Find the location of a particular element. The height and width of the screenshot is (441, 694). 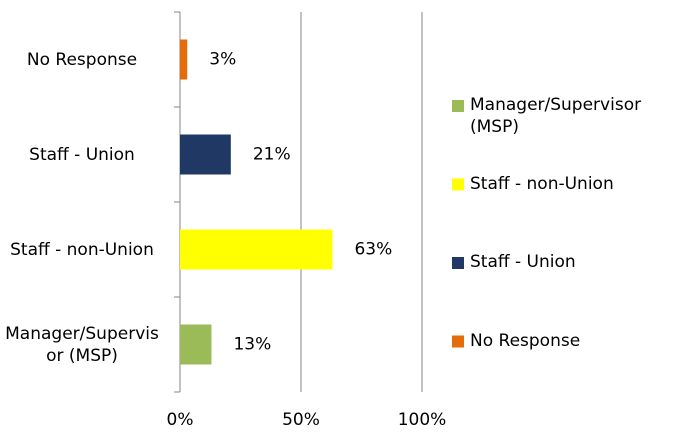

x-tick-label: 50% is located at coordinates (301, 420).